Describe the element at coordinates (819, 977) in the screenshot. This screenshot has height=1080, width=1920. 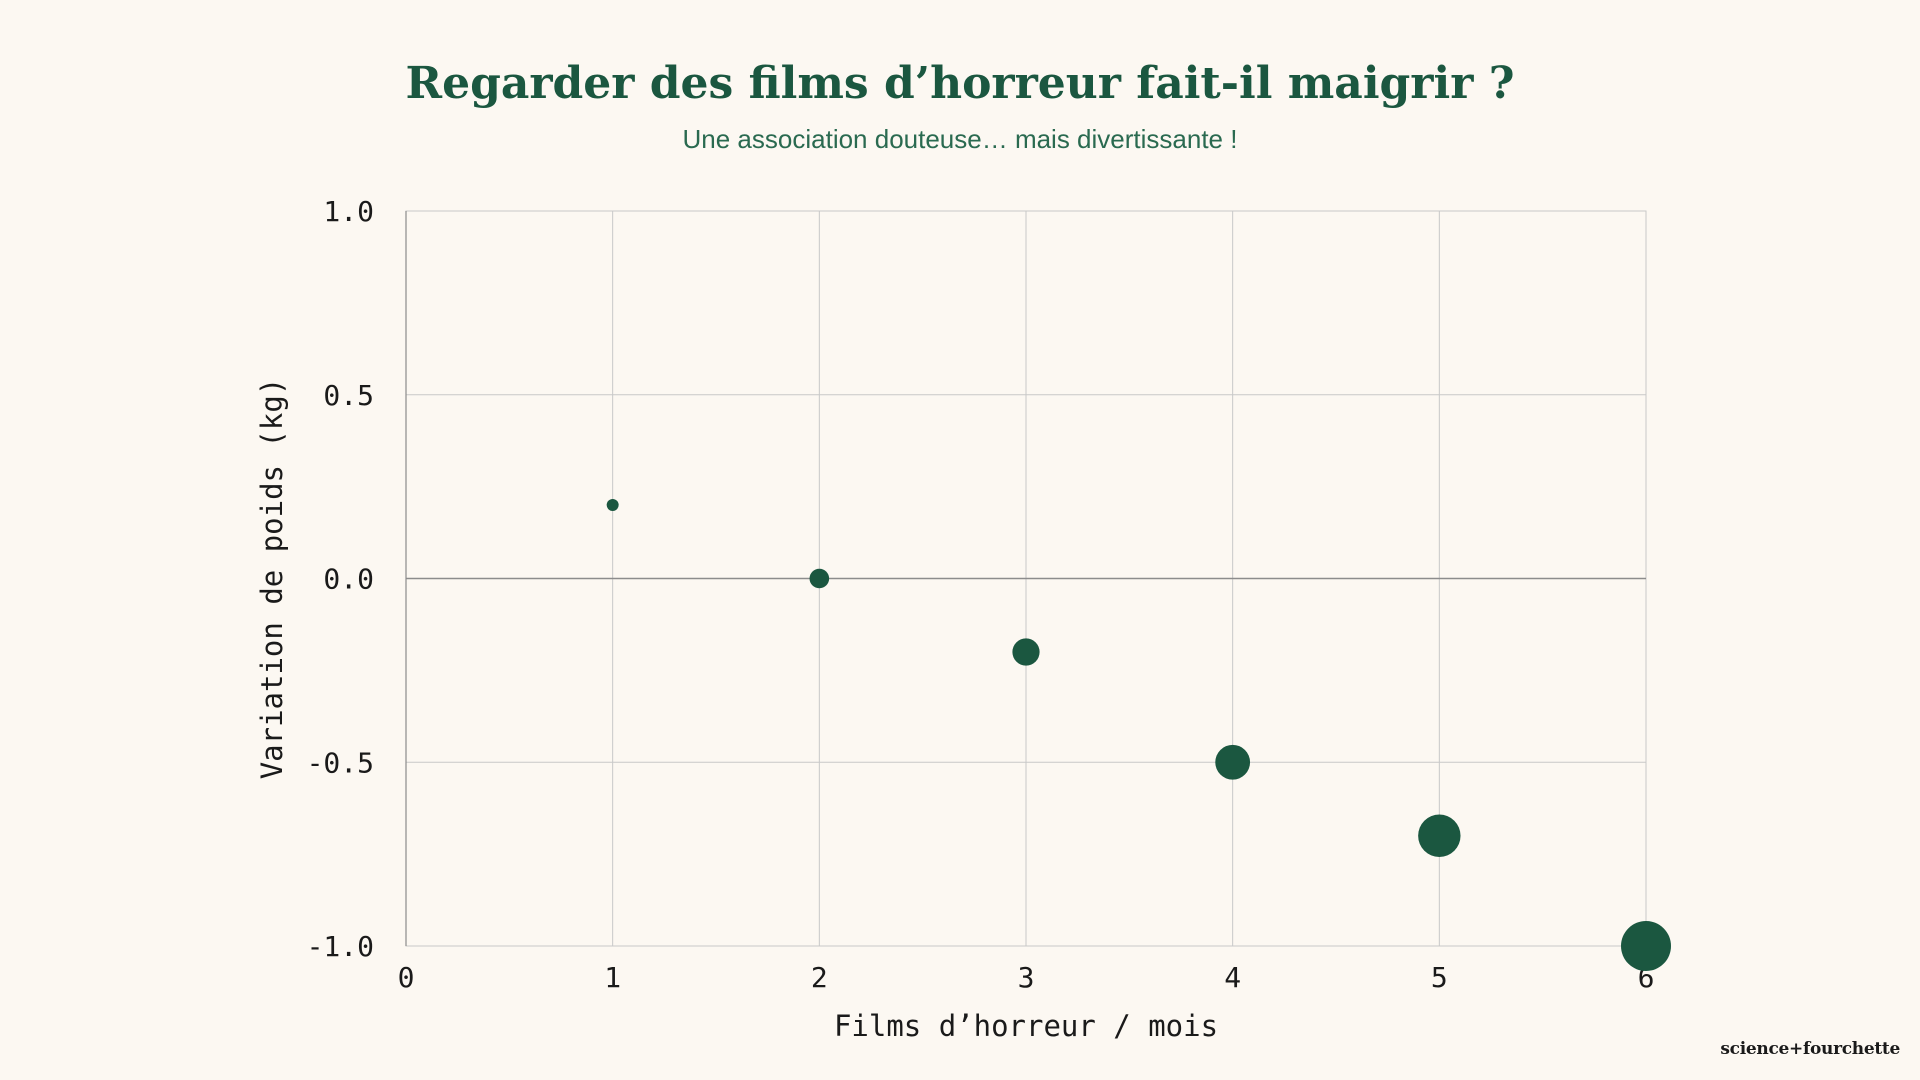
I see `x-tick-label: 2` at that location.